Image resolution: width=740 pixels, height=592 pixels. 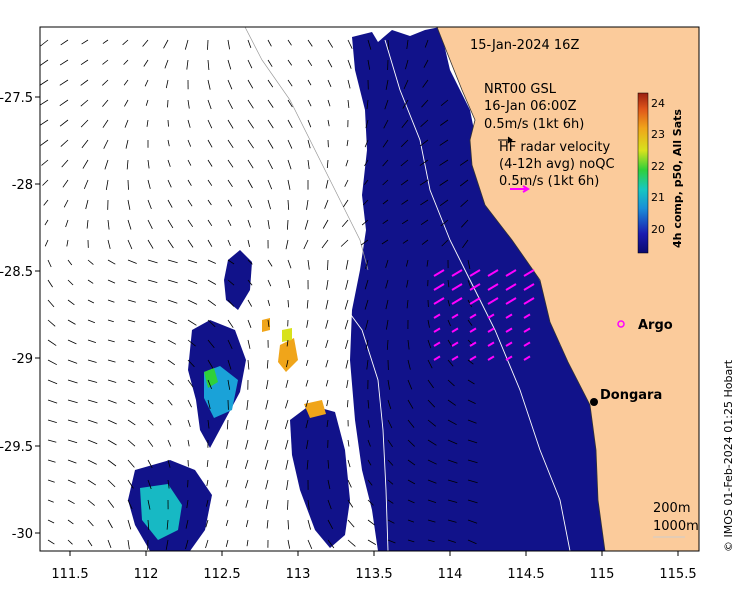 I want to click on x-tick-114: 114, so click(x=450, y=574).